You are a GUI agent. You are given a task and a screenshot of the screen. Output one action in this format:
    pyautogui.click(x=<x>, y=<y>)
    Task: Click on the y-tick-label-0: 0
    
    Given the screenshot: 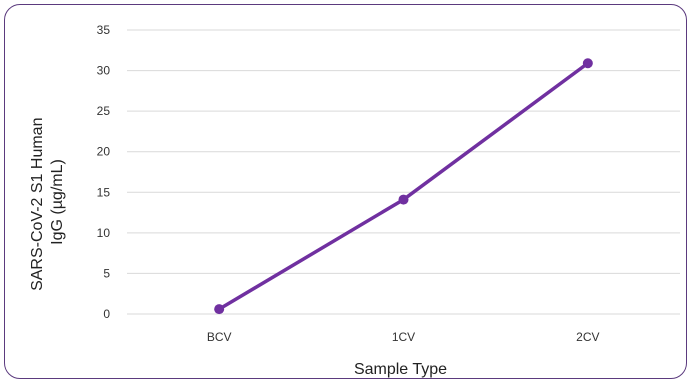 What is the action you would take?
    pyautogui.click(x=106, y=314)
    